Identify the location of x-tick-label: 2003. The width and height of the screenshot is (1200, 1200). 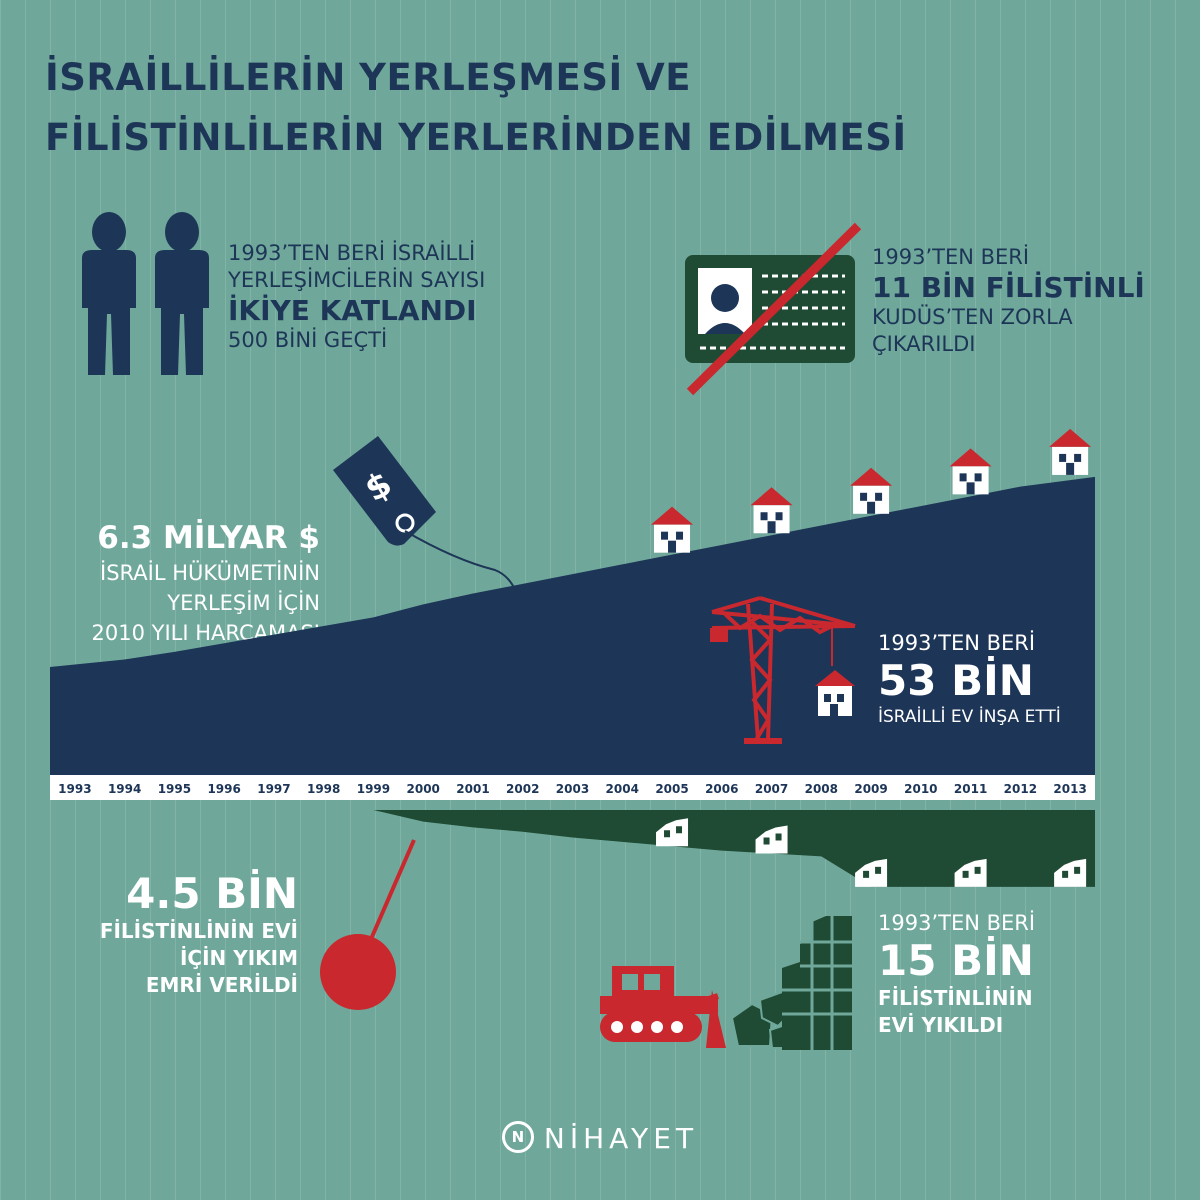
(572, 789).